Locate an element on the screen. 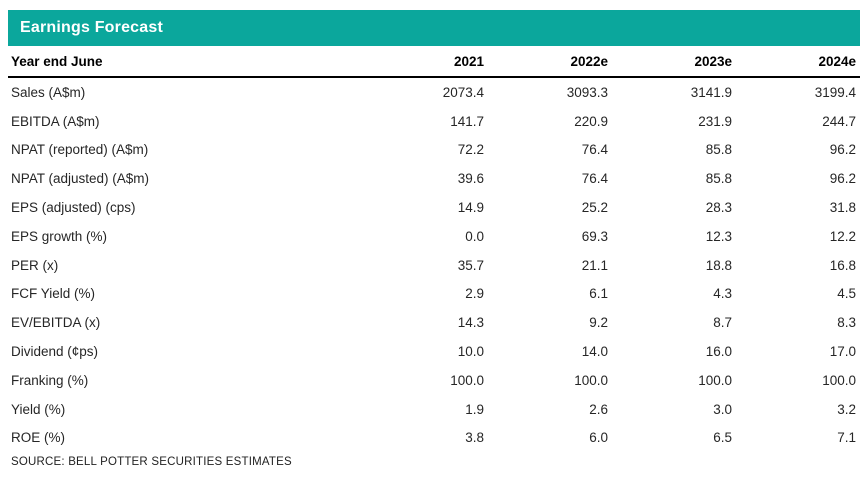 The width and height of the screenshot is (868, 482). row-value: 14.3 is located at coordinates (470, 323).